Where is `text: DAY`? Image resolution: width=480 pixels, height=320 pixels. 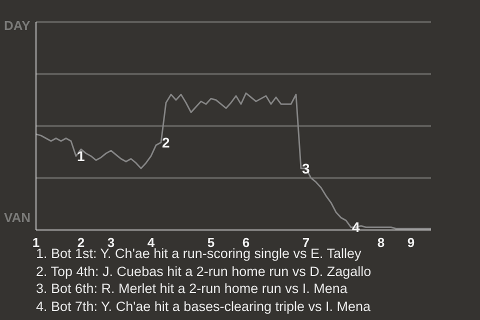 text: DAY is located at coordinates (17, 25).